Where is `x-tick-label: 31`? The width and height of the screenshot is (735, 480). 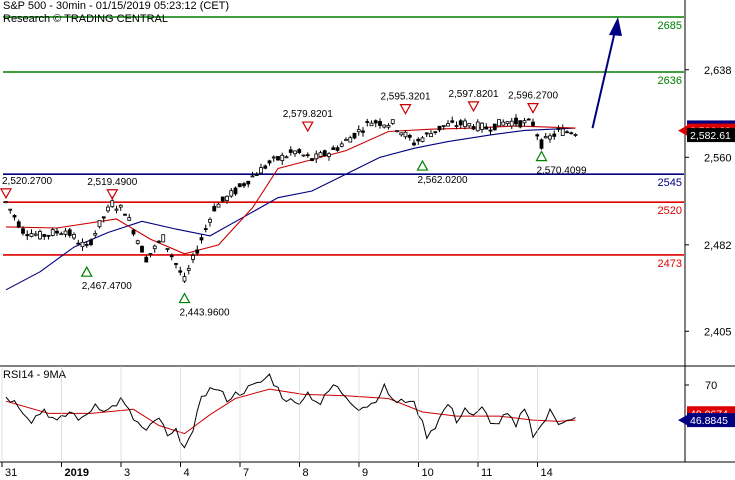 x-tick-label: 31 is located at coordinates (11, 473).